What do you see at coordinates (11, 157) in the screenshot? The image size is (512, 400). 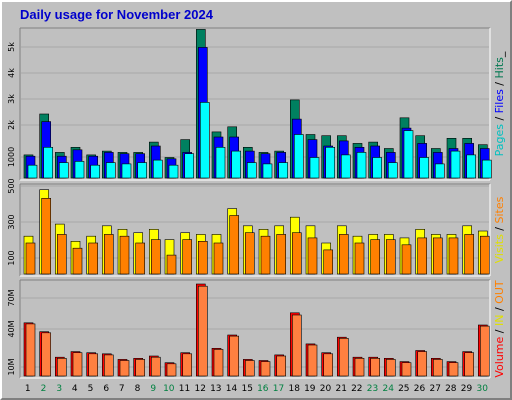 I see `panel-hits-ytick-label: 1000` at bounding box center [11, 157].